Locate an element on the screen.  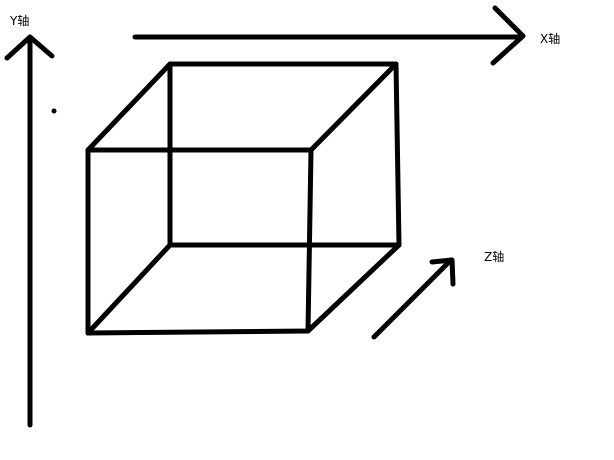
stray-dot is located at coordinates (54, 111).